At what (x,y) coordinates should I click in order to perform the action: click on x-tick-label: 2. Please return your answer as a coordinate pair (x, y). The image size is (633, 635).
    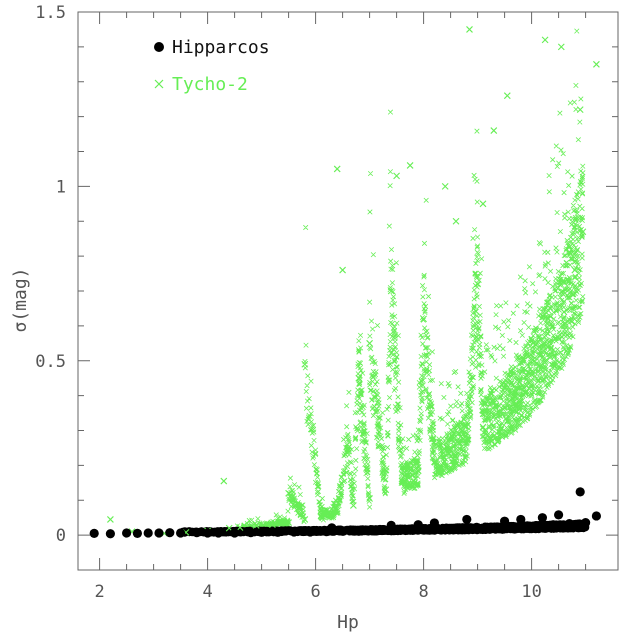
    Looking at the image, I should click on (99, 592).